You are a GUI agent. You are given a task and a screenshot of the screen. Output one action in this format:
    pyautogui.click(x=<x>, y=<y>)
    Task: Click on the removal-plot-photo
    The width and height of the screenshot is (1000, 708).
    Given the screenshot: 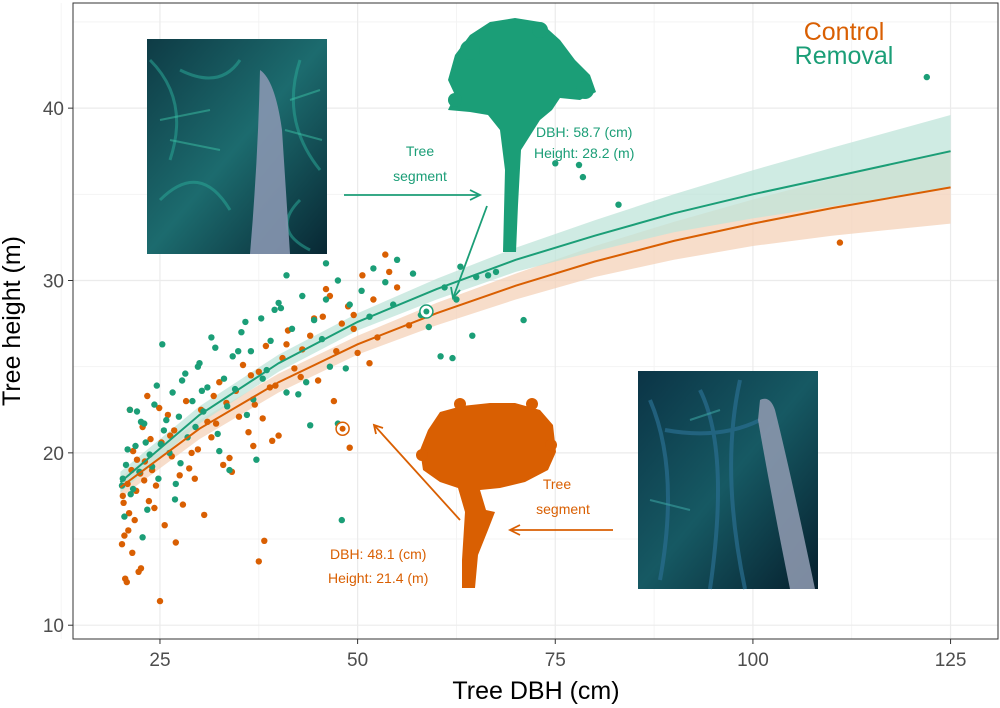 What is the action you would take?
    pyautogui.click(x=237, y=146)
    